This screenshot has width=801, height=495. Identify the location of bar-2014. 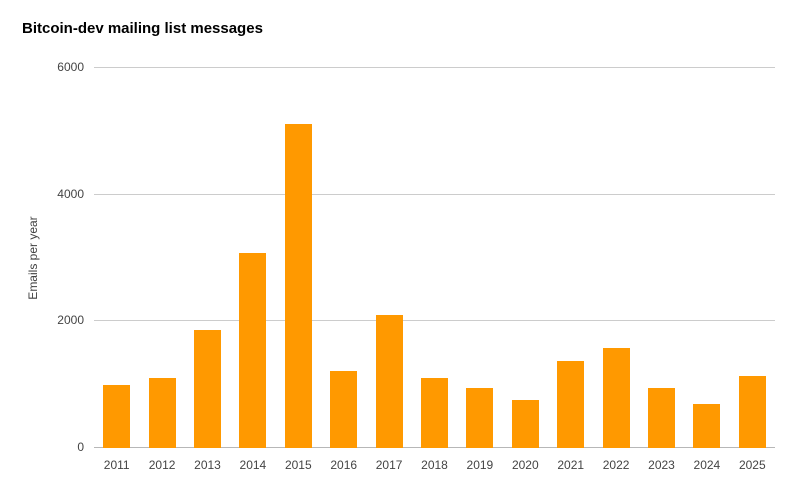
(253, 350).